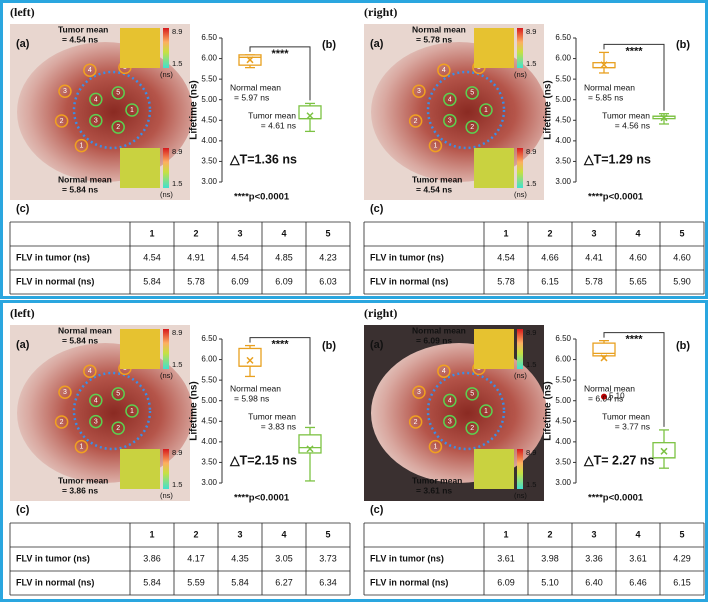  Describe the element at coordinates (328, 281) in the screenshot. I see `table-cell: 6.03` at that location.